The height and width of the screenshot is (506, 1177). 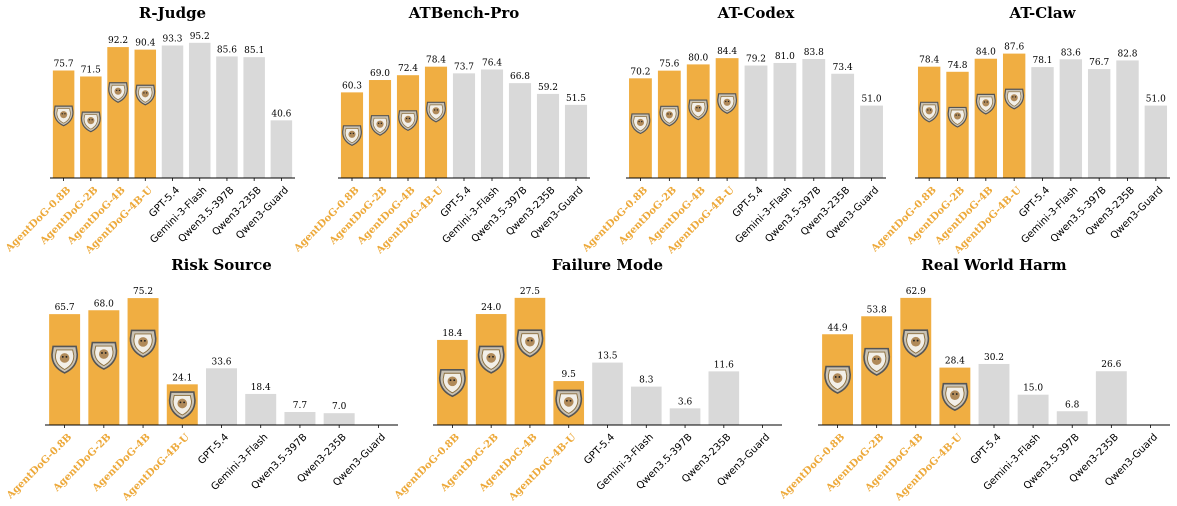 I want to click on value-label: 76.7, so click(x=1099, y=63).